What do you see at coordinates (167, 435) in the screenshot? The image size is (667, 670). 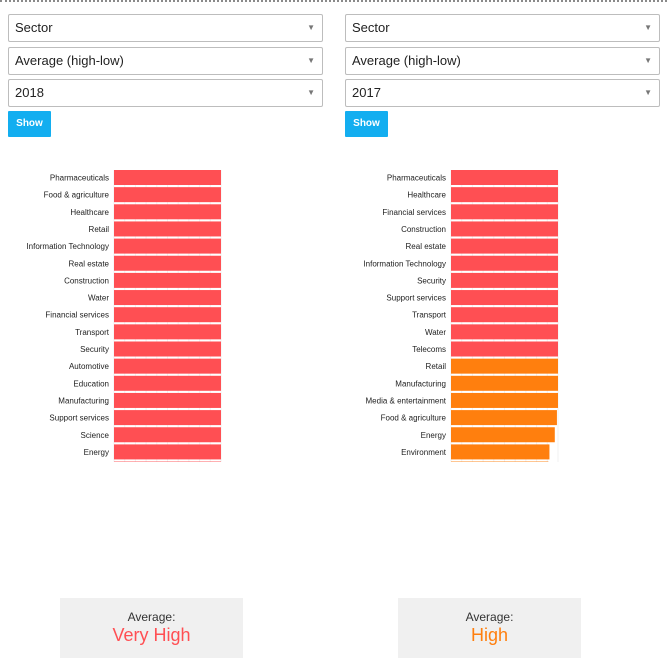 I see `bar-science` at bounding box center [167, 435].